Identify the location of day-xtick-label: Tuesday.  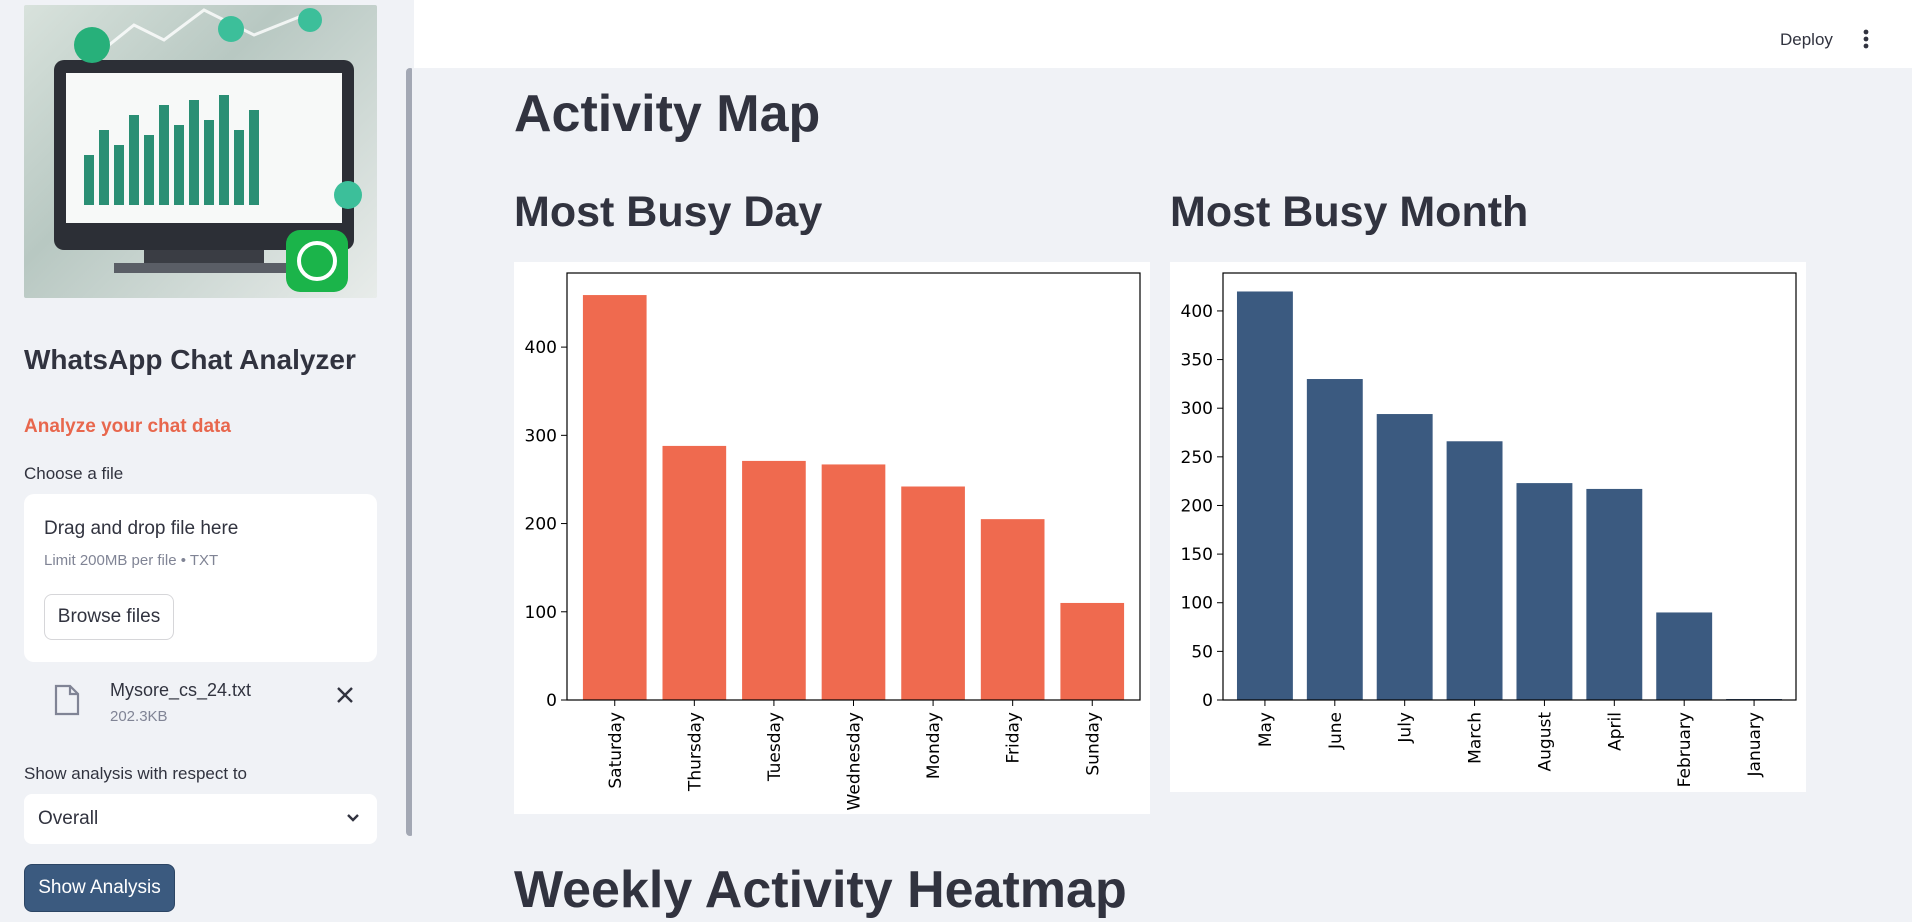
(775, 747).